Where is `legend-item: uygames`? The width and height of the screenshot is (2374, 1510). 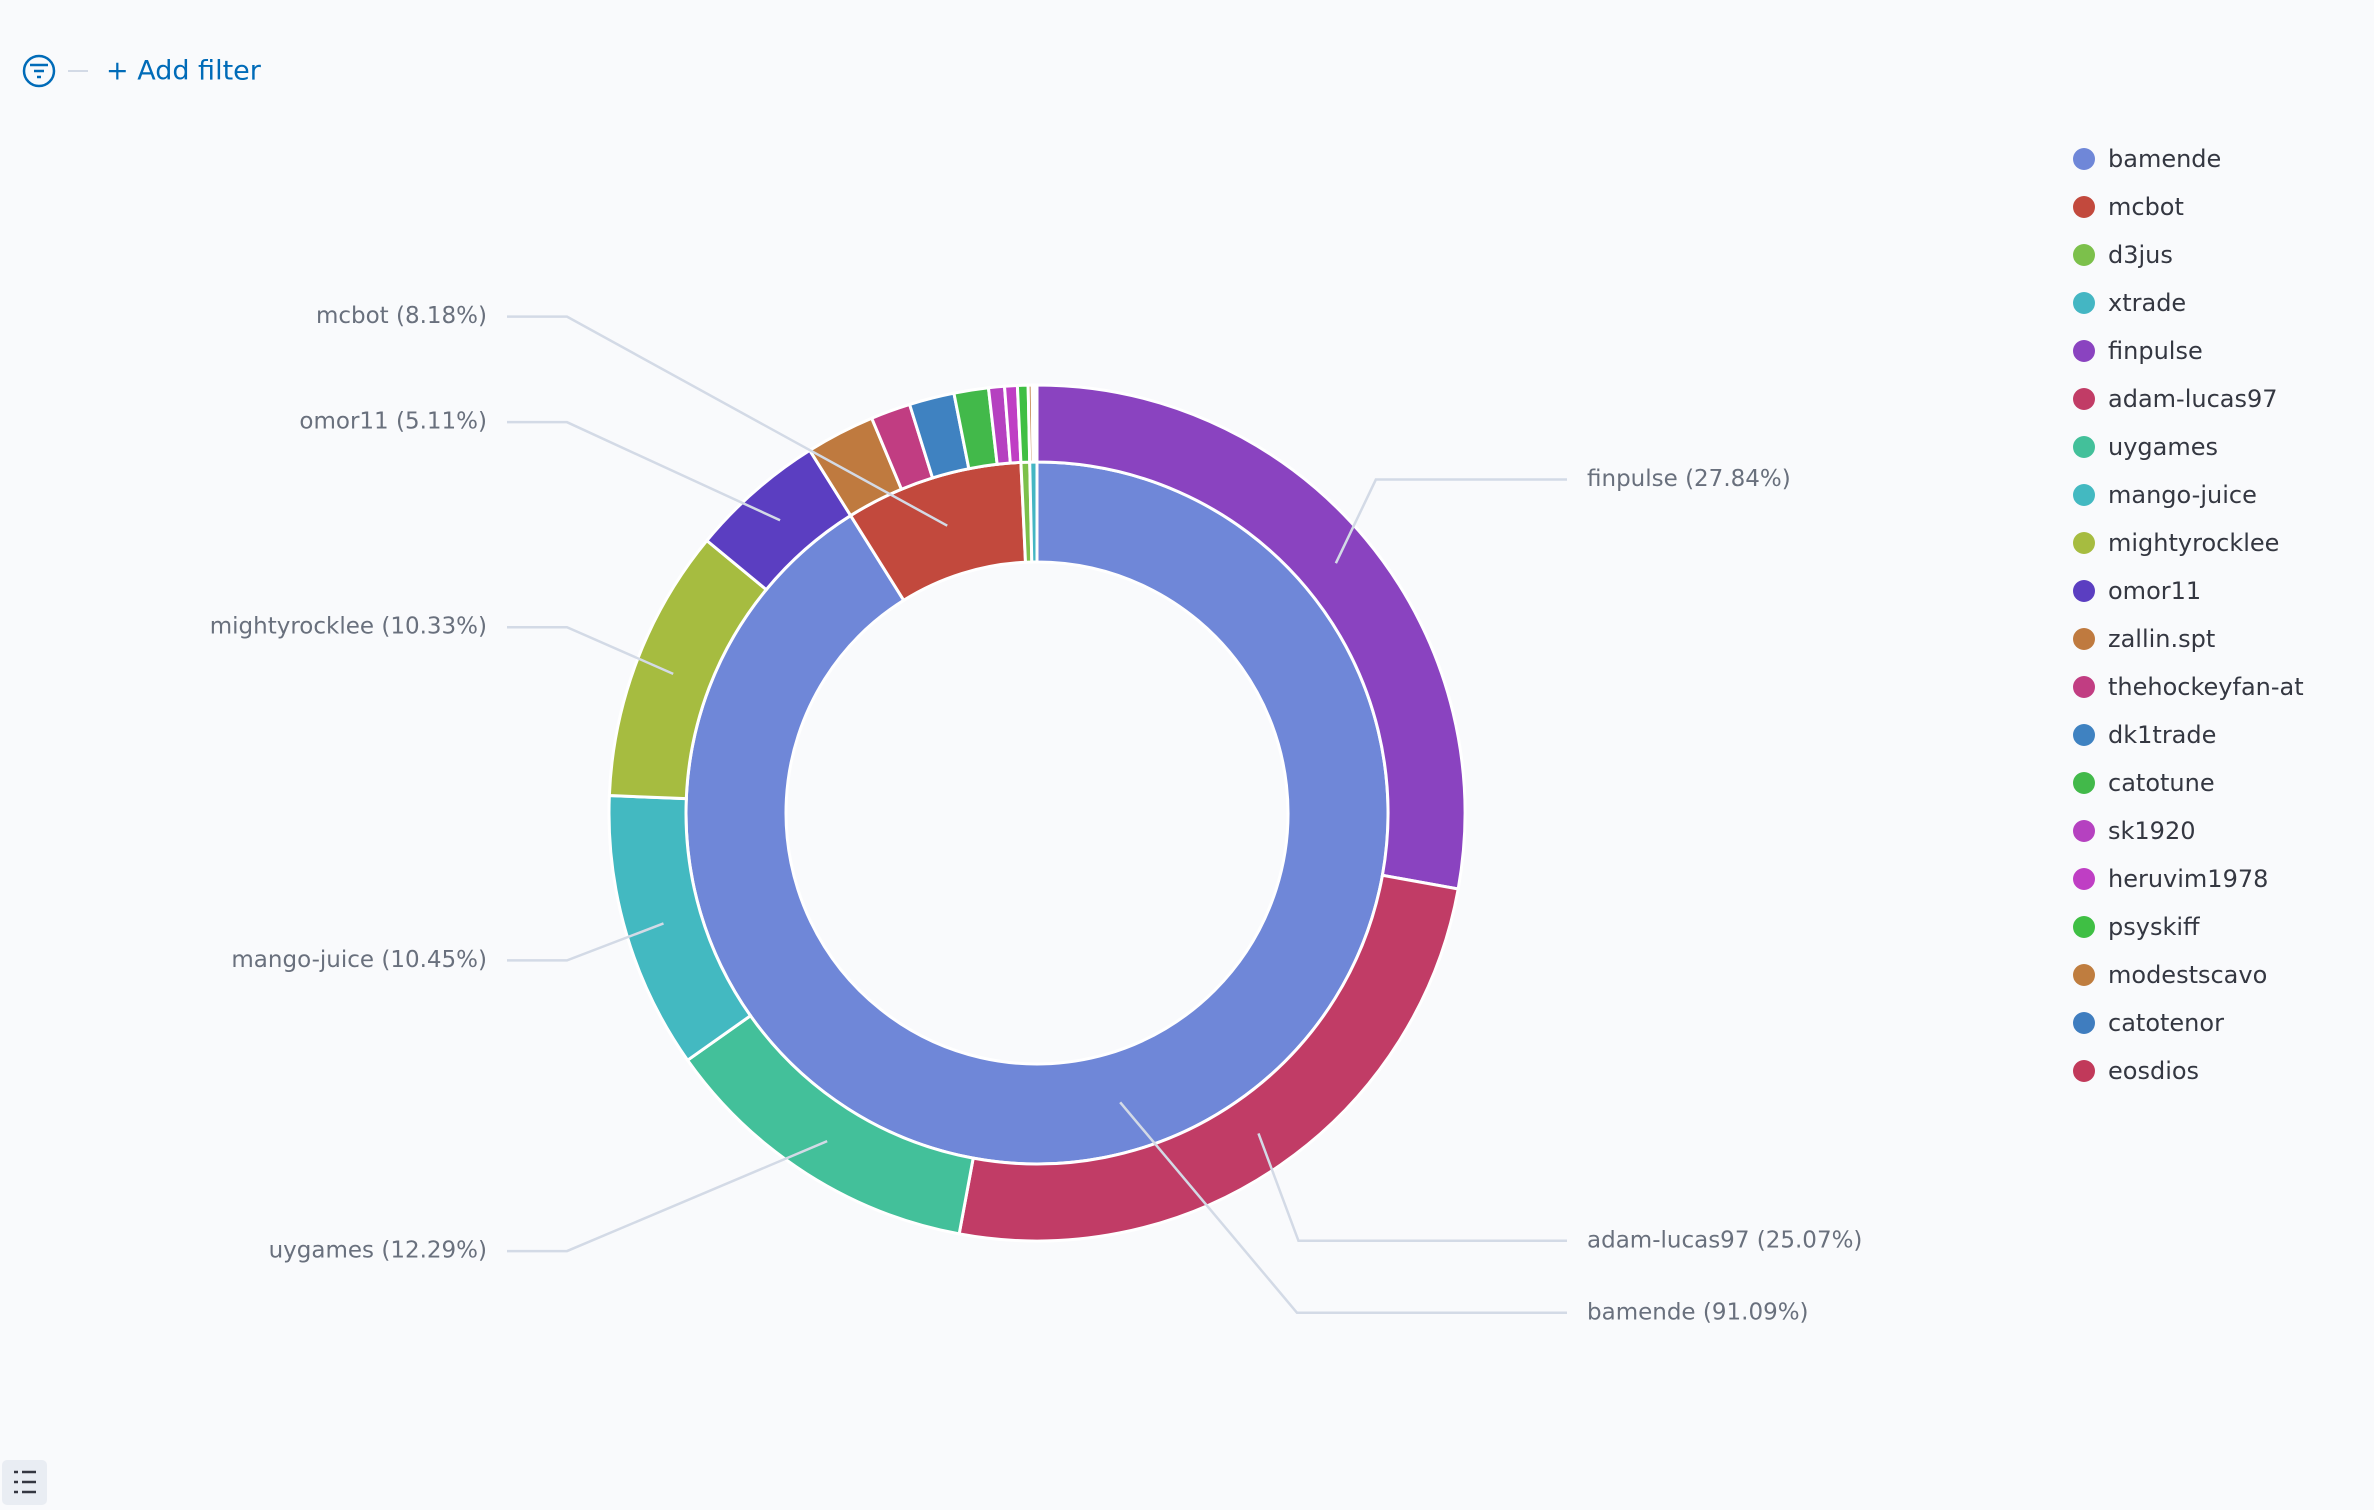
legend-item: uygames is located at coordinates (2145, 447).